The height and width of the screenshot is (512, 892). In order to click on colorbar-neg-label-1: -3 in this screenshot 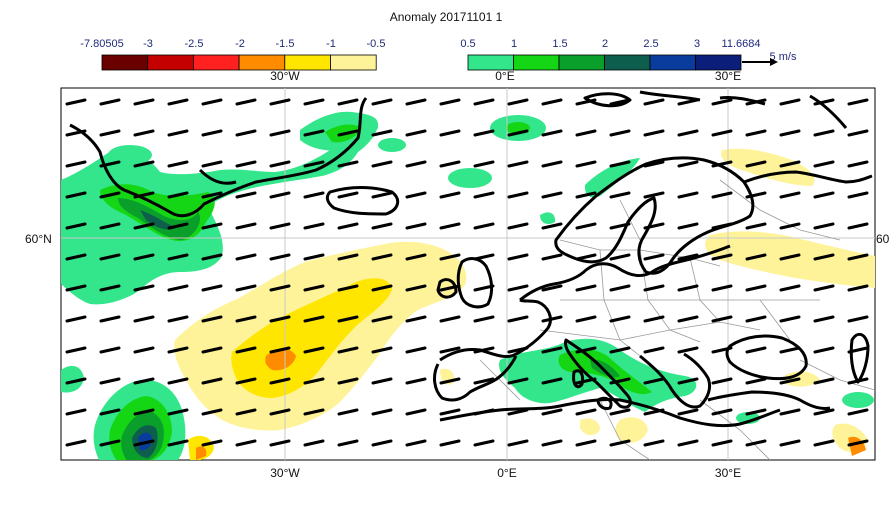, I will do `click(148, 44)`.